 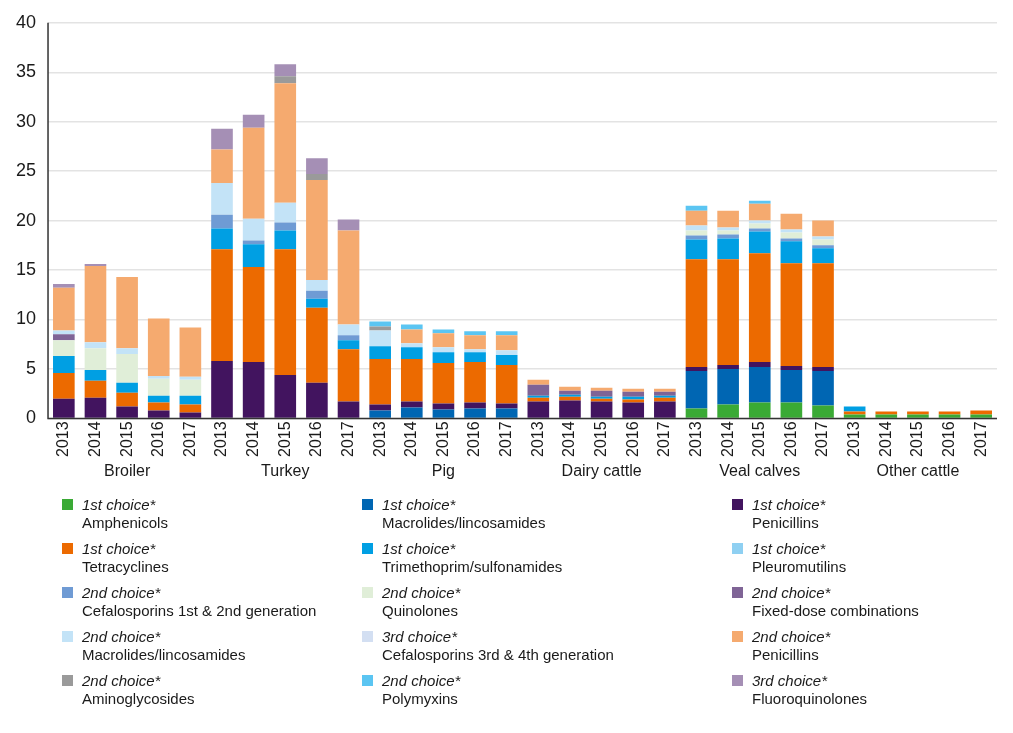 I want to click on legend-label: 2nd choice* Cefalosporins 1st & 2nd generation, so click(x=199, y=602).